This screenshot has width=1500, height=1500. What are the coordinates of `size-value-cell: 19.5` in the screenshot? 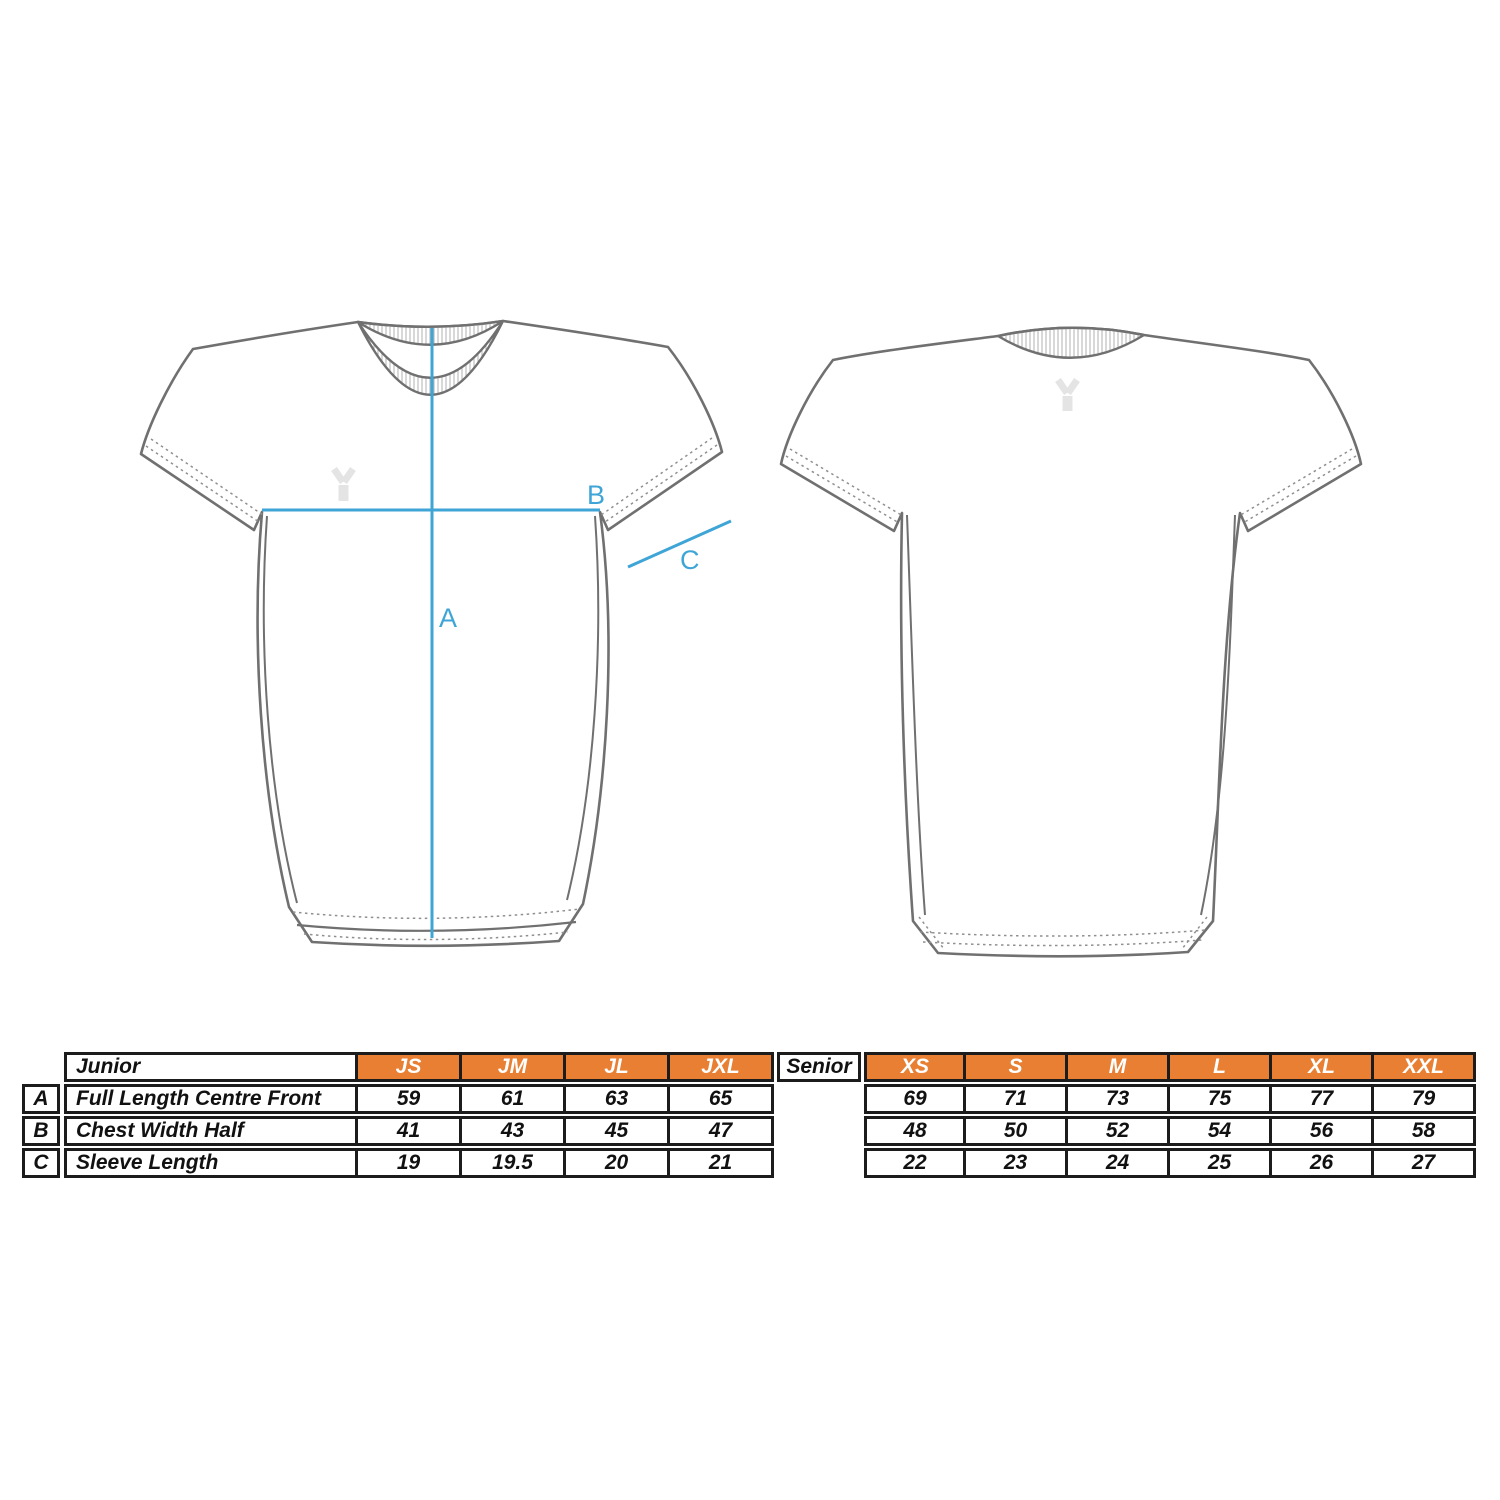 It's located at (514, 1163).